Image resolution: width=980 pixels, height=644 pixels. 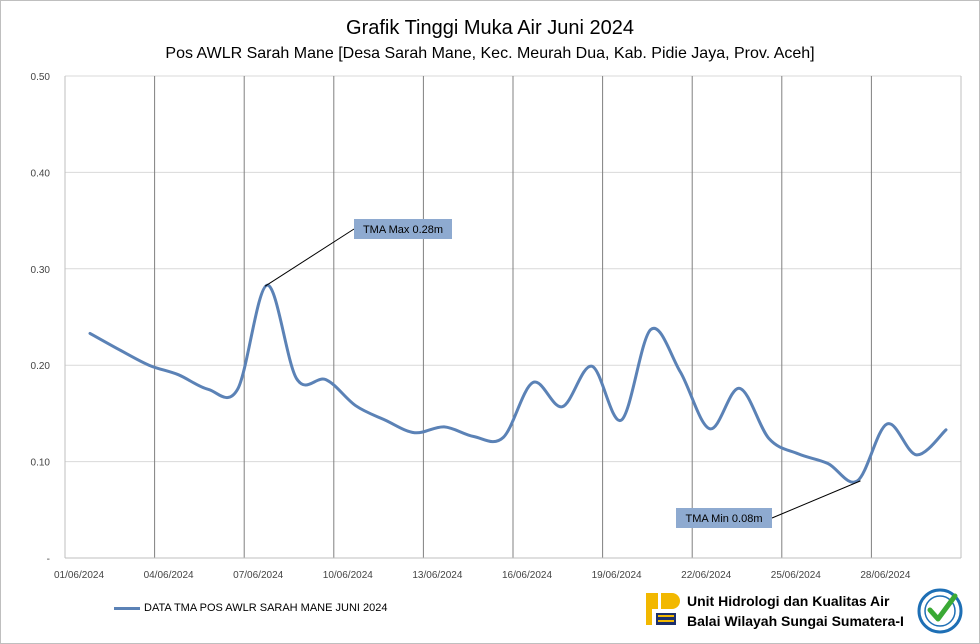 What do you see at coordinates (41, 270) in the screenshot?
I see `y-tick-label: 0.30` at bounding box center [41, 270].